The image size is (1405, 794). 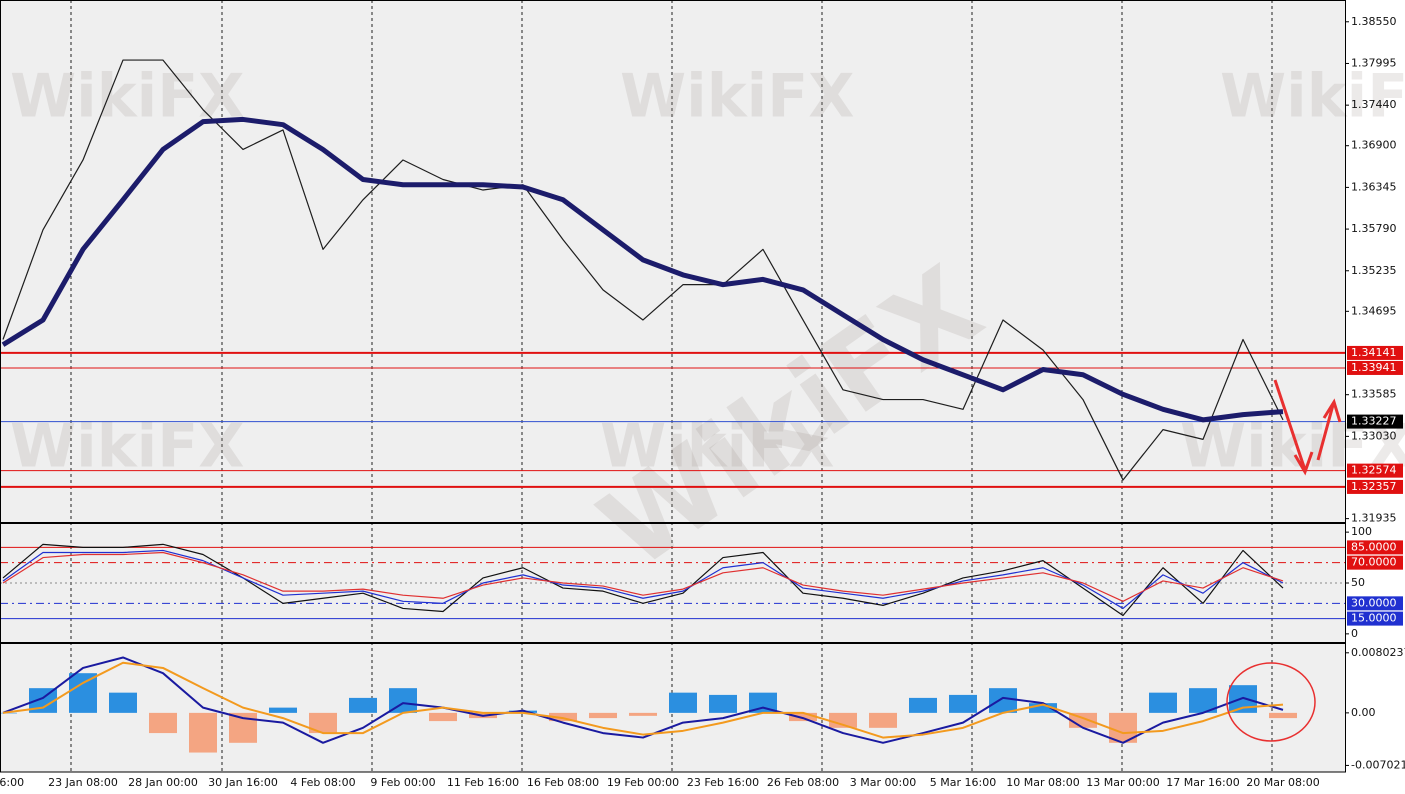 What do you see at coordinates (1284, 560) in the screenshot?
I see `annotations` at bounding box center [1284, 560].